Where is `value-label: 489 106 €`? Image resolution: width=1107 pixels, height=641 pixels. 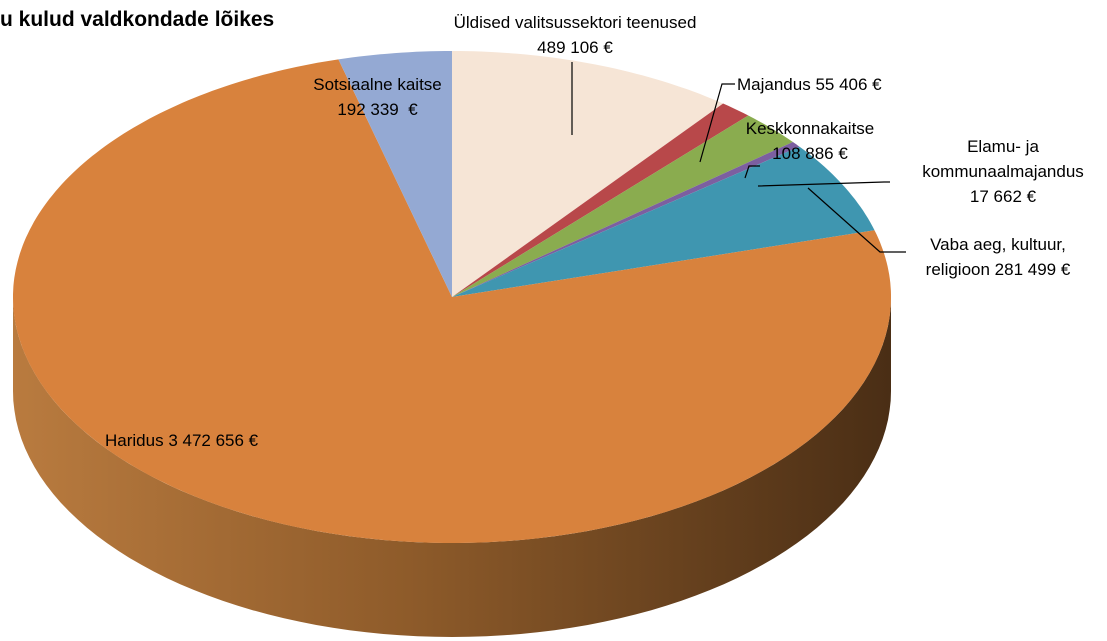 value-label: 489 106 € is located at coordinates (575, 47).